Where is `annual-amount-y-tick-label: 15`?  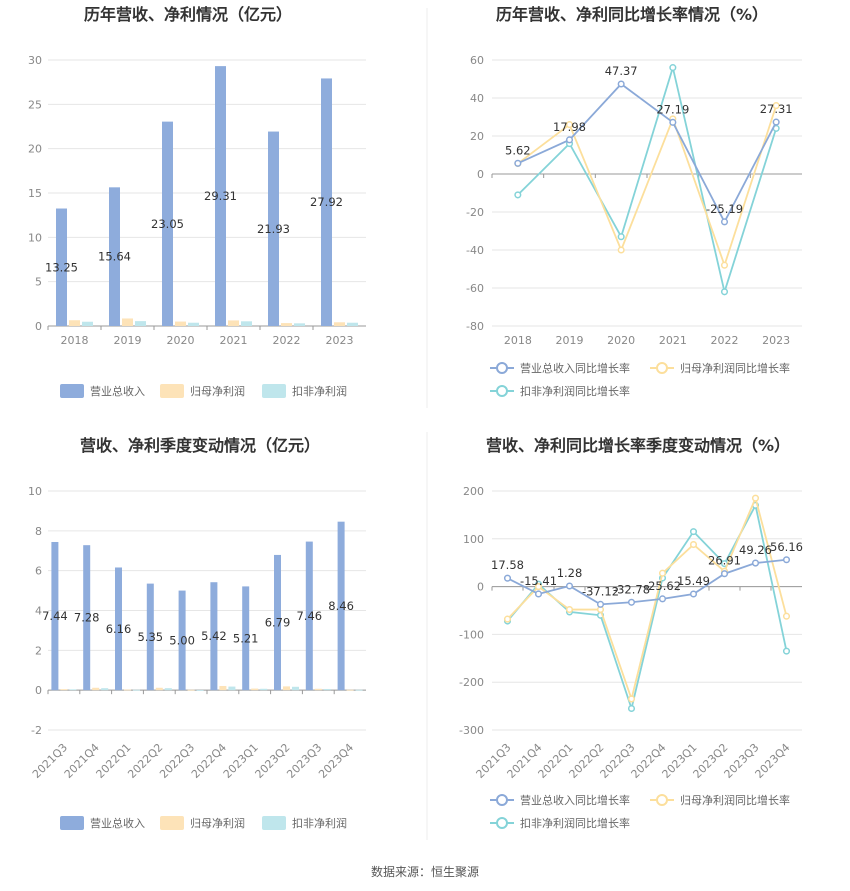
annual-amount-y-tick-label: 15 is located at coordinates (35, 193).